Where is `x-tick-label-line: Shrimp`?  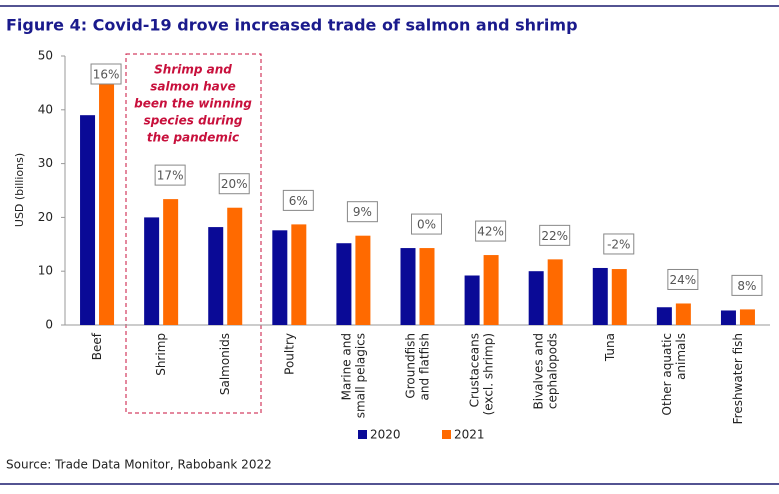
x-tick-label-line: Shrimp is located at coordinates (161, 354).